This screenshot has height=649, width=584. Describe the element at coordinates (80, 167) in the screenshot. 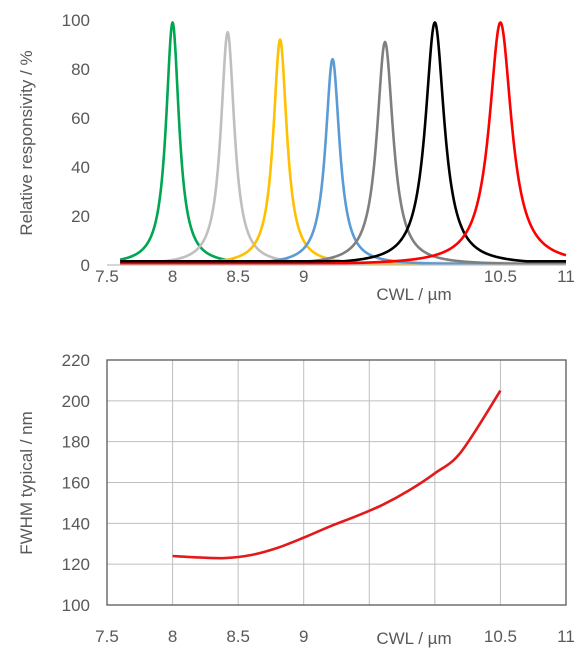

I see `y-tick-label: 40` at that location.